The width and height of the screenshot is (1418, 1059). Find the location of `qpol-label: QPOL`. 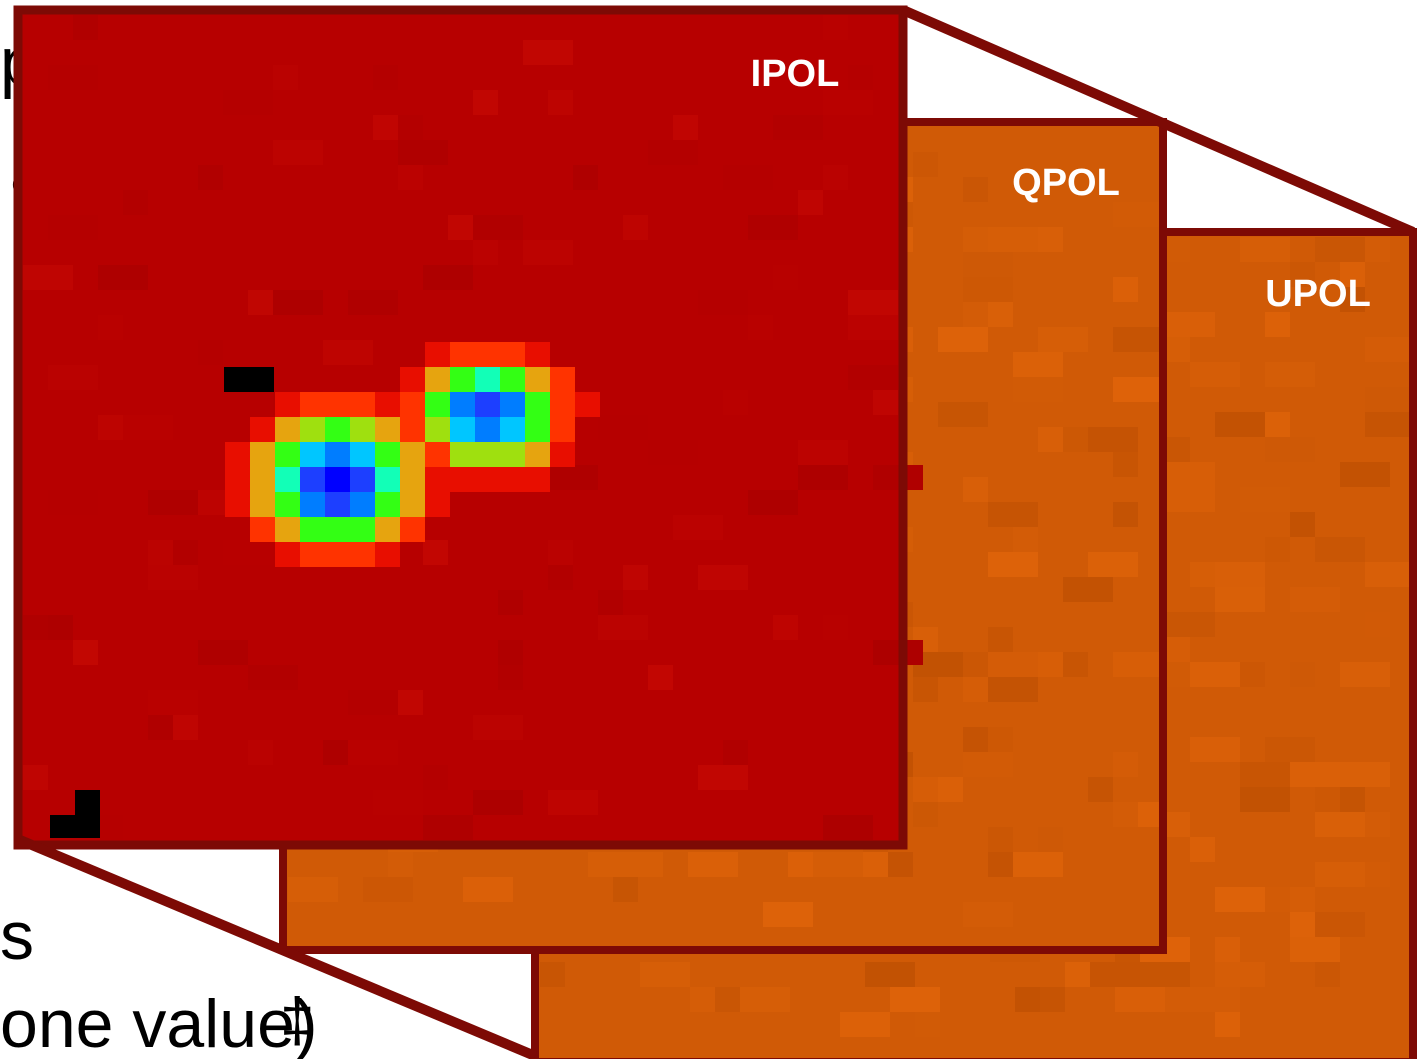

qpol-label: QPOL is located at coordinates (1066, 183).